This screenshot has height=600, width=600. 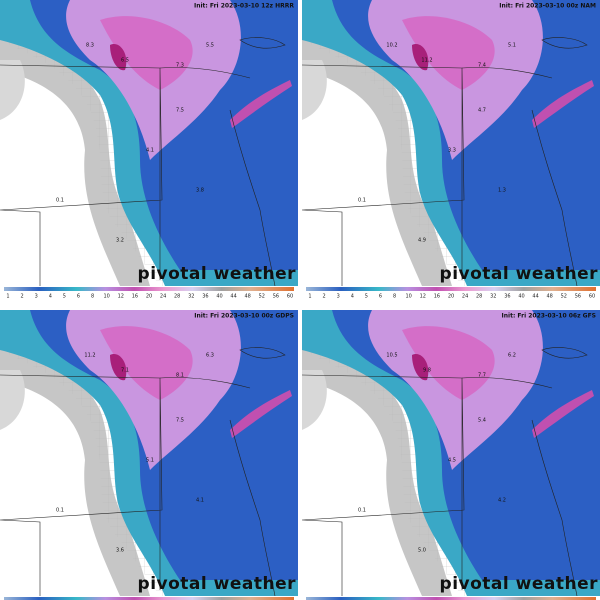 I want to click on init-label: Init: Fri 2023-03-10 00z GDPS, so click(x=244, y=316).